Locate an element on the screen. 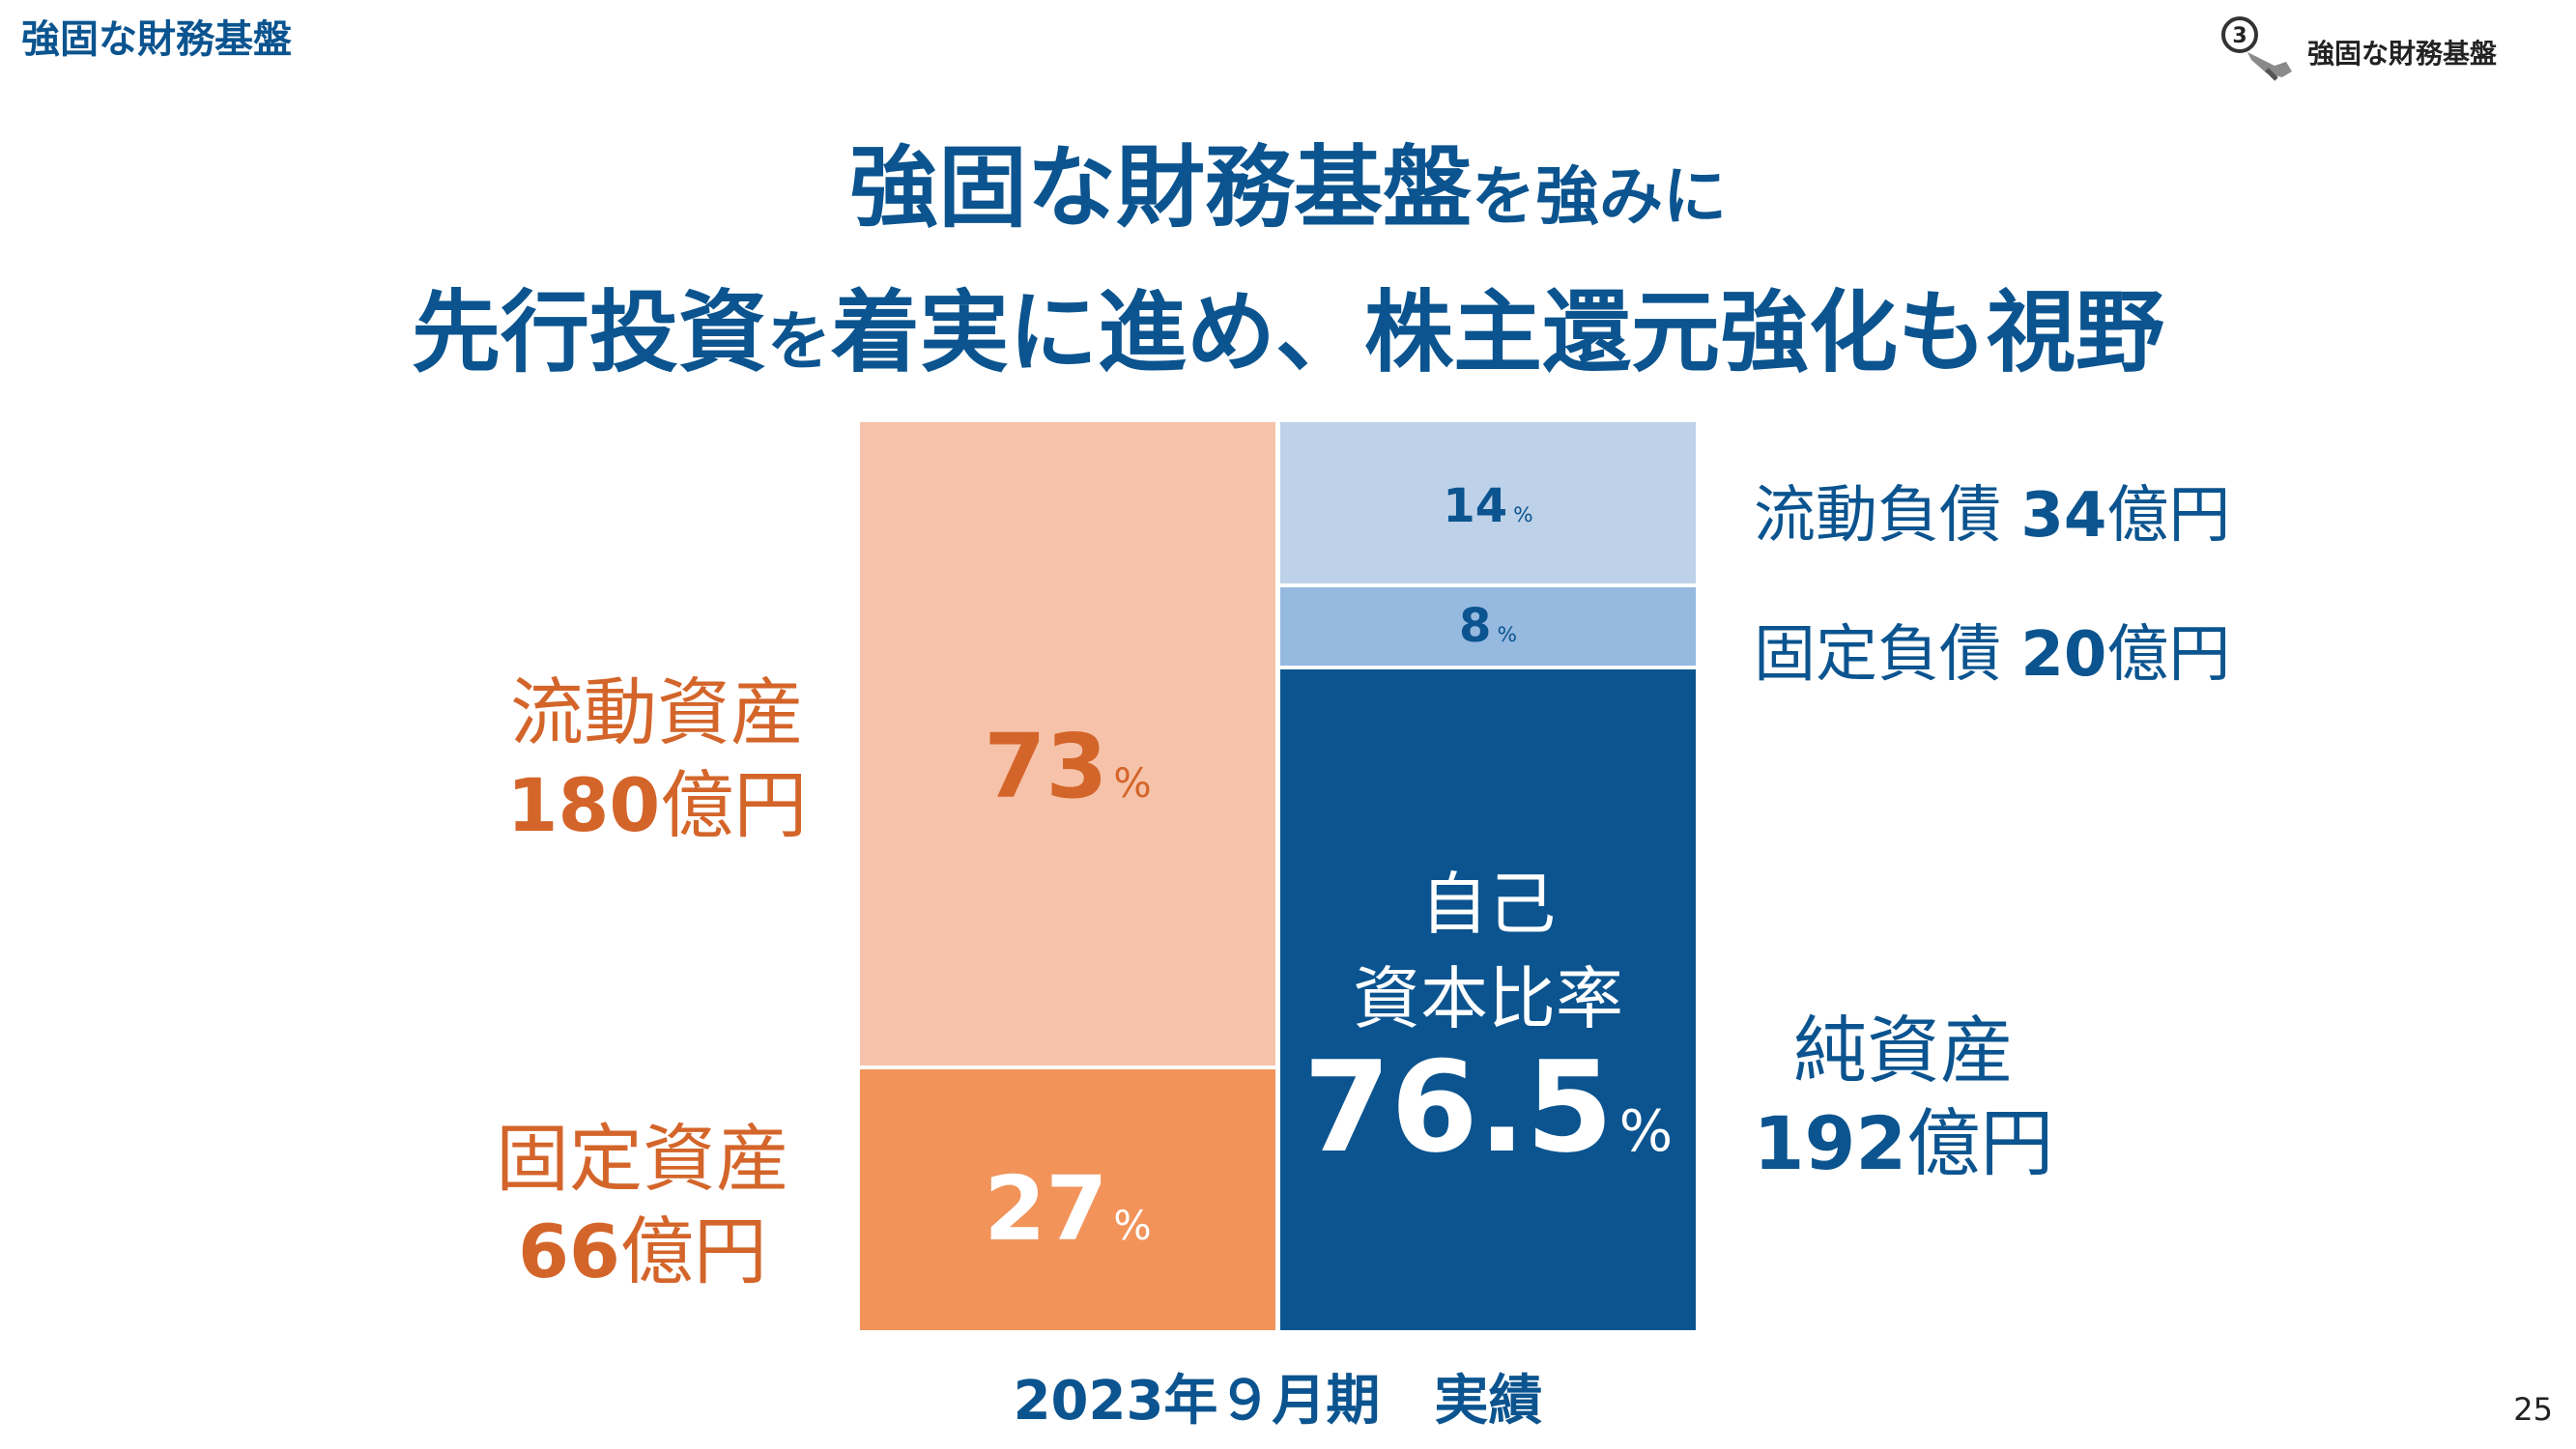  current-liabilities-amount: 34 is located at coordinates (2064, 516).